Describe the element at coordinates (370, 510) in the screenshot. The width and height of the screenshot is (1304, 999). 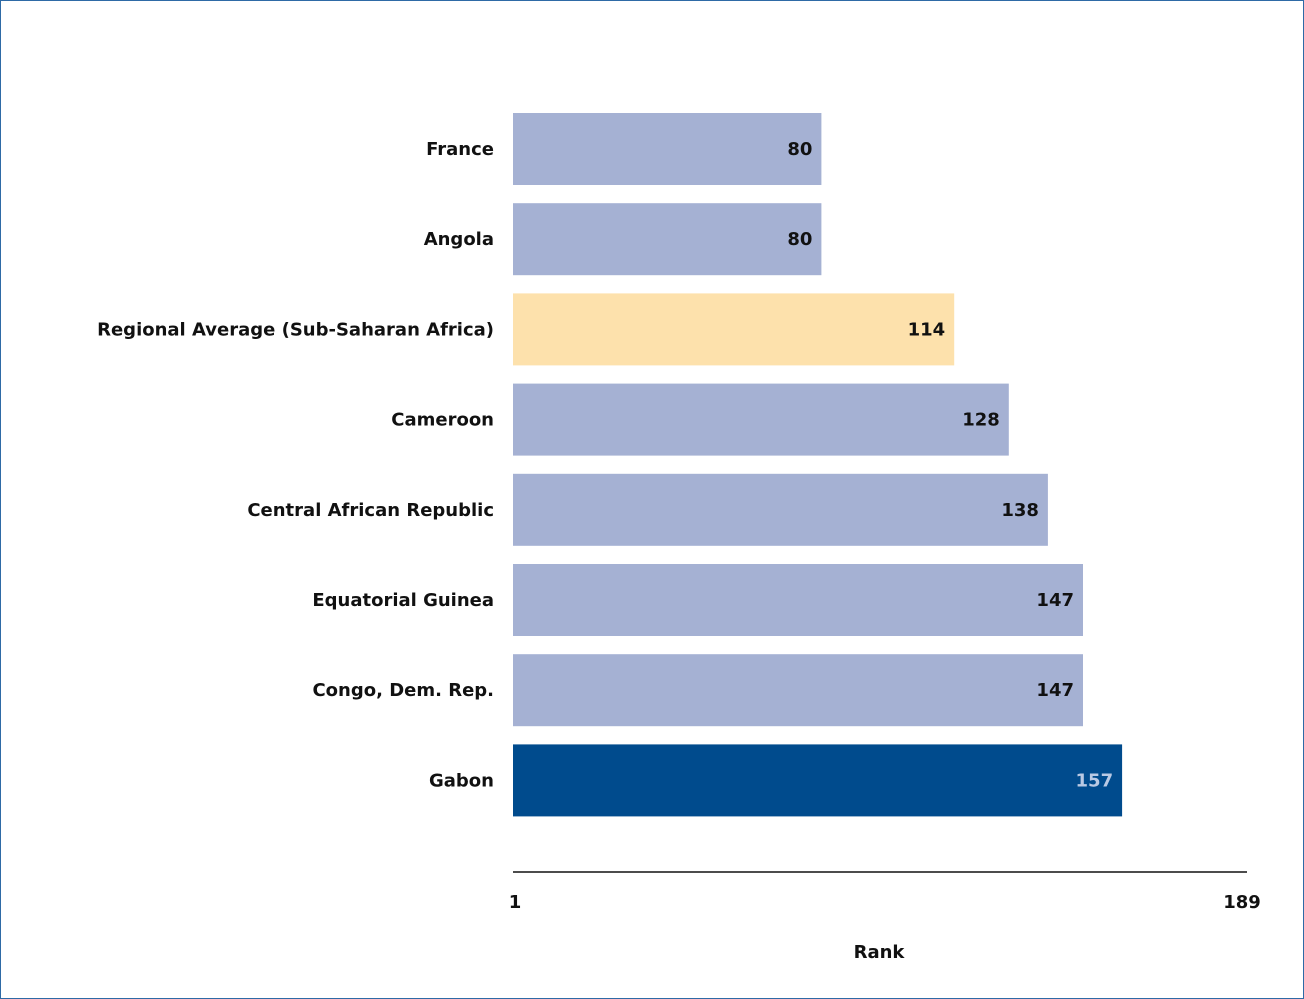
I see `category-label-central-african-republic: Central African Republic` at that location.